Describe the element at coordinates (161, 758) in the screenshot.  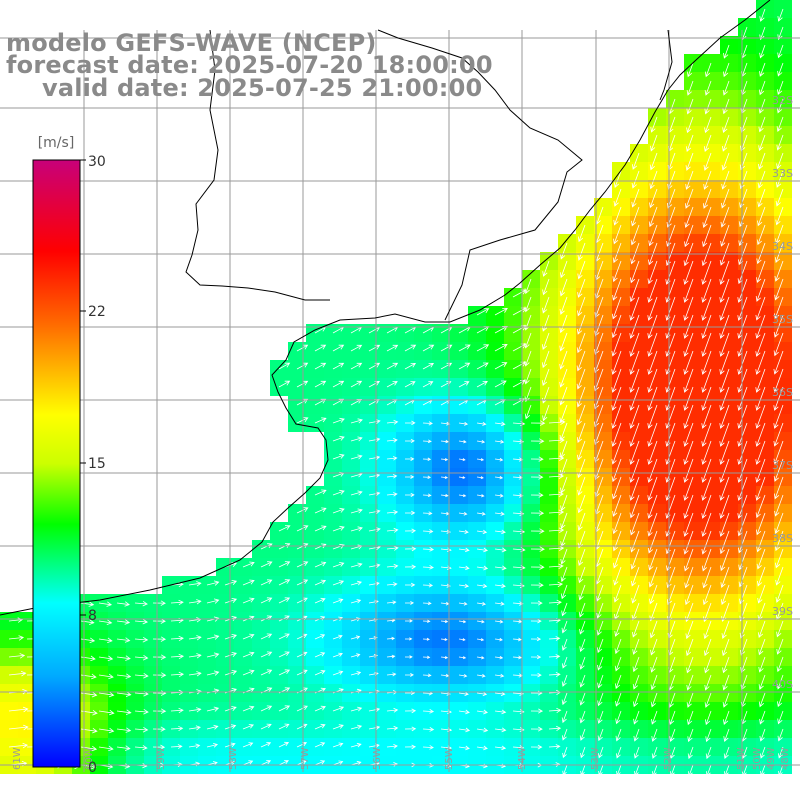
I see `longitude-label: 59W` at that location.